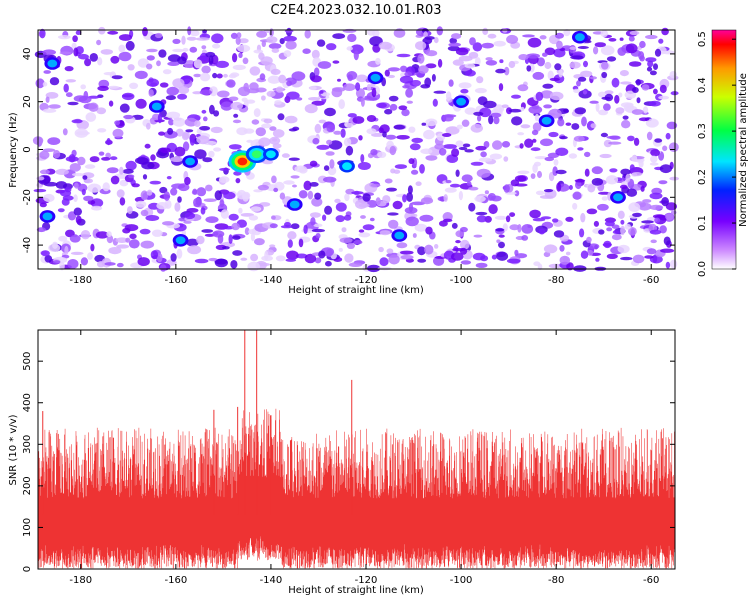 Image resolution: width=750 pixels, height=600 pixels. I want to click on heatmap-x-label: Height of straight line (km), so click(356, 290).